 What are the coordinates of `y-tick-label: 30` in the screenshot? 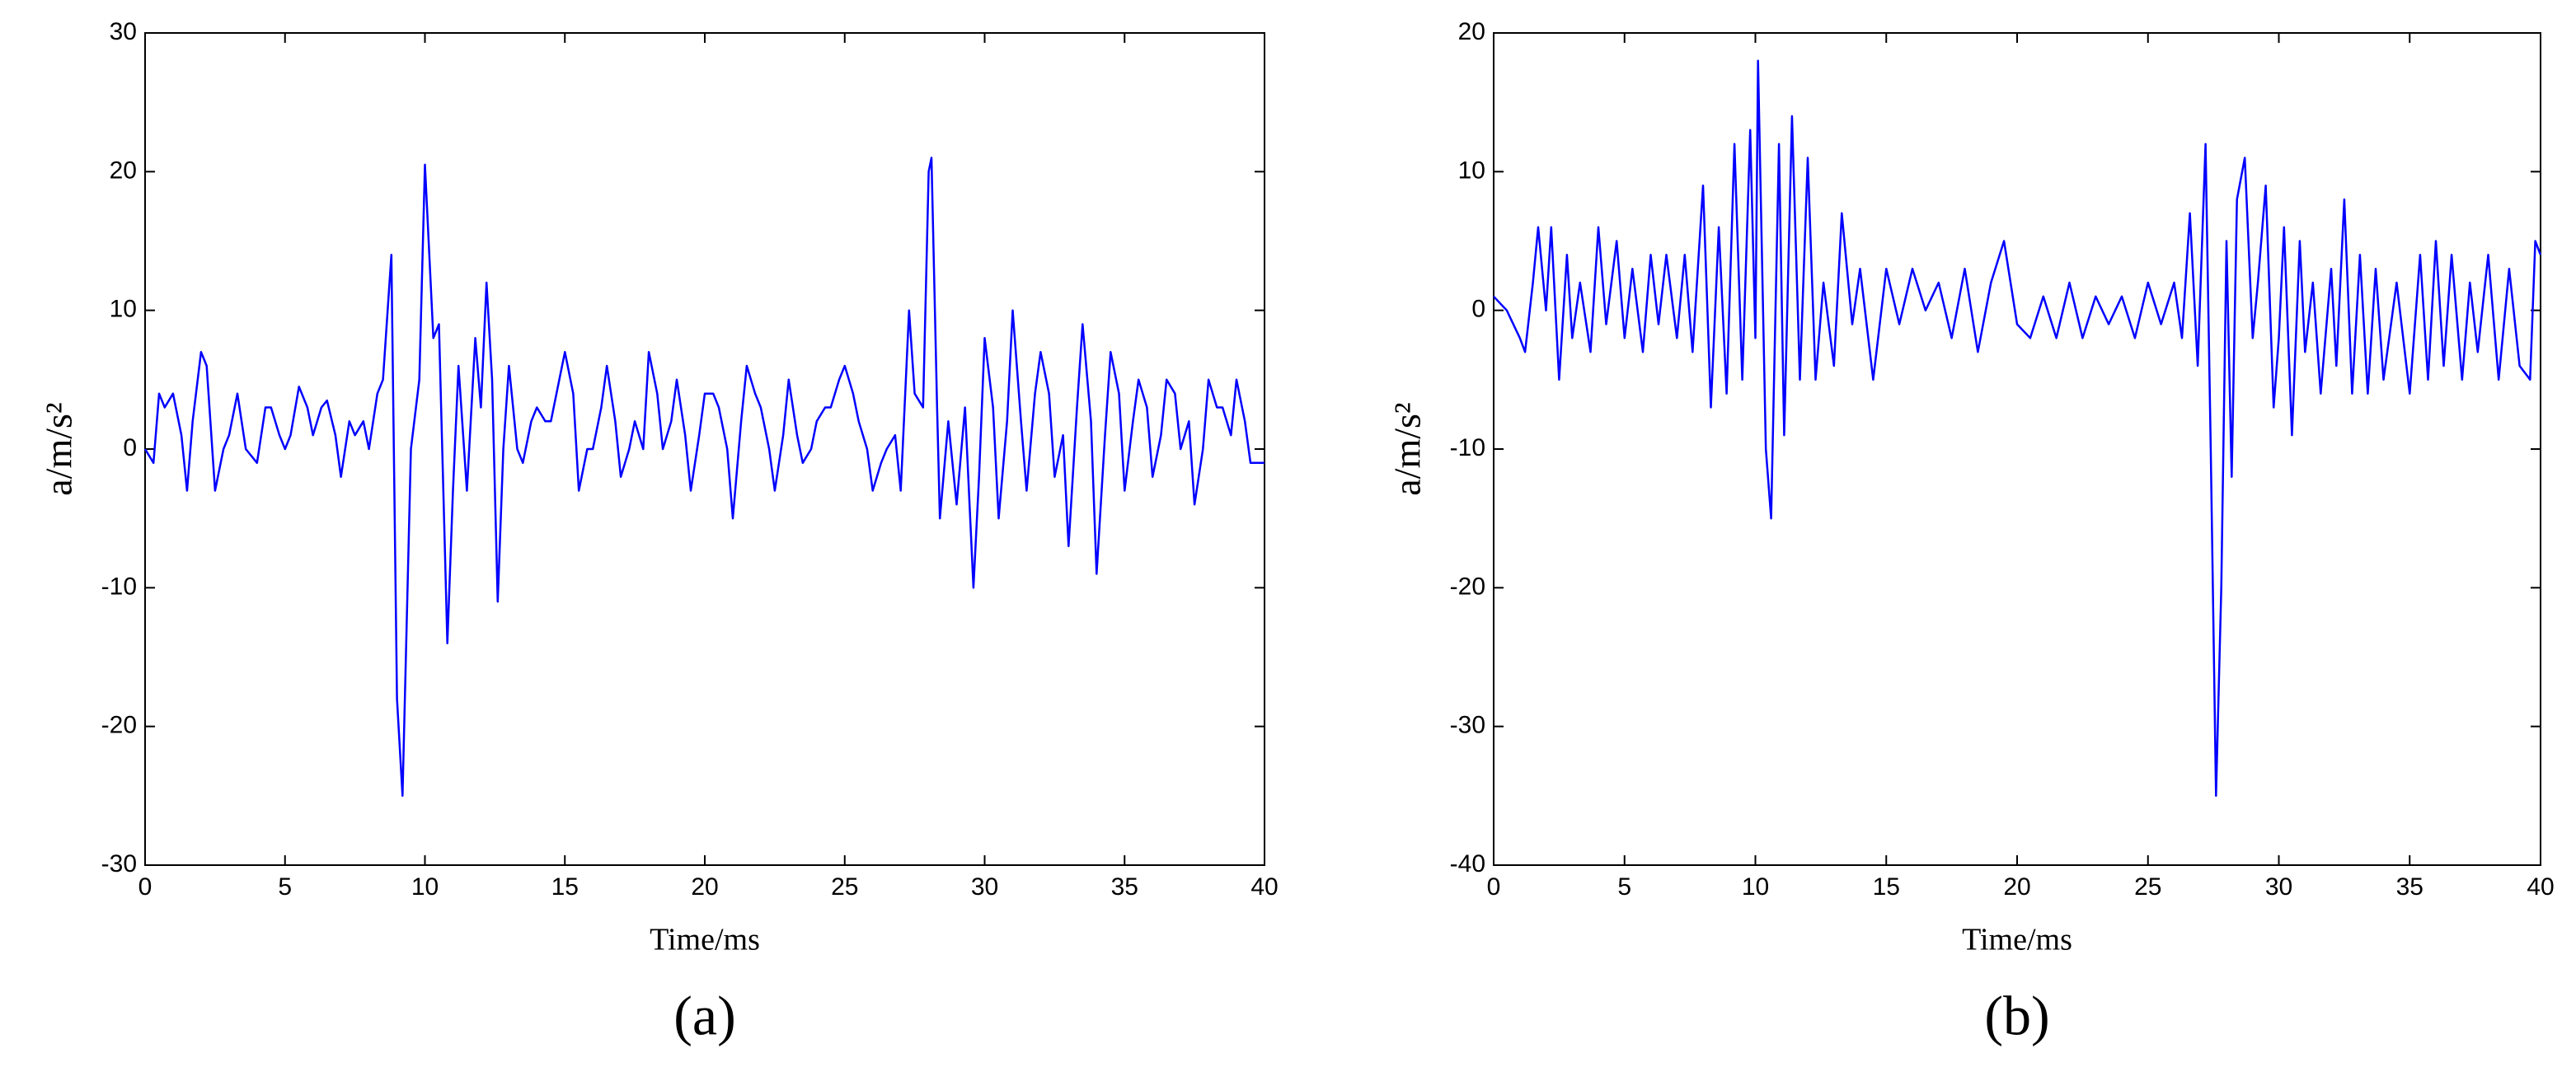 It's located at (124, 31).